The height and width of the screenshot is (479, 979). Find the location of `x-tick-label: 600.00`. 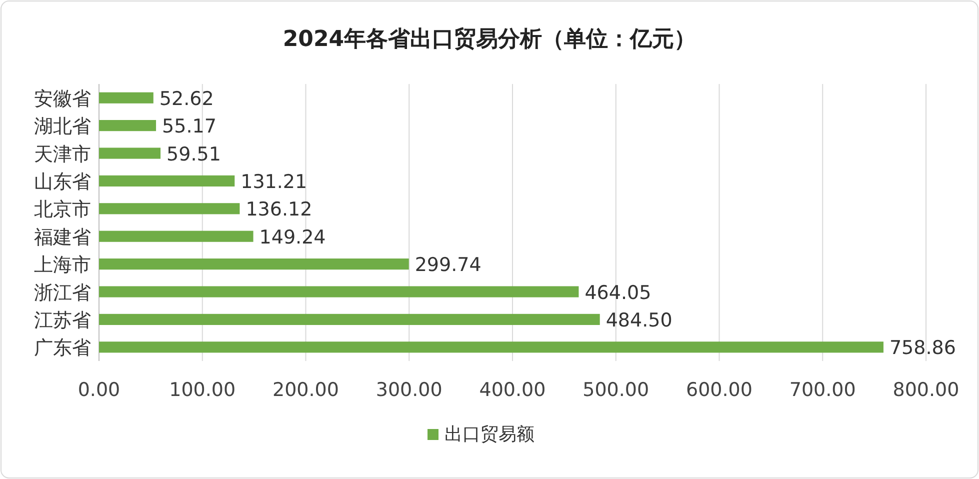

x-tick-label: 600.00 is located at coordinates (719, 390).